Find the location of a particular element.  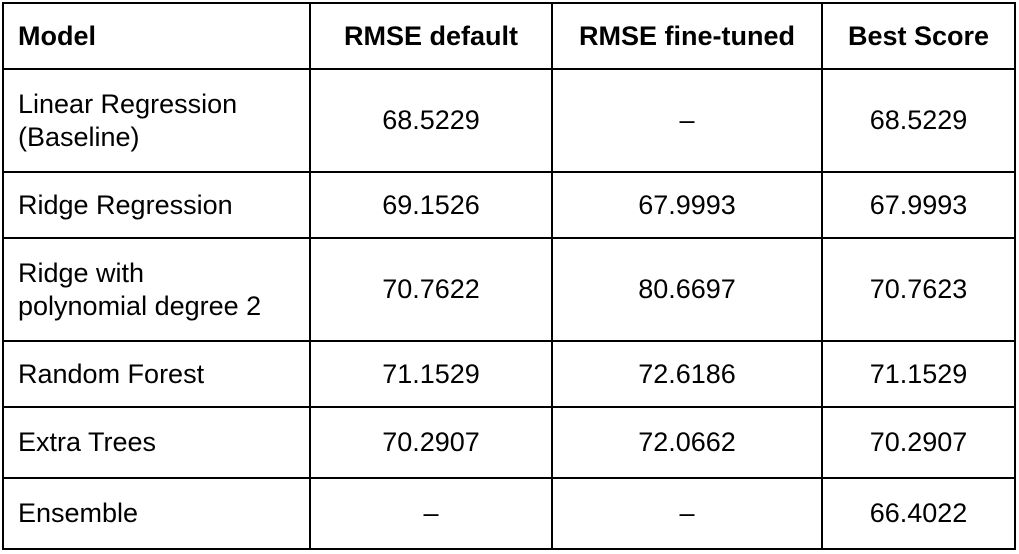

rmse-fine-tuned-cell: 67.9993 is located at coordinates (687, 205).